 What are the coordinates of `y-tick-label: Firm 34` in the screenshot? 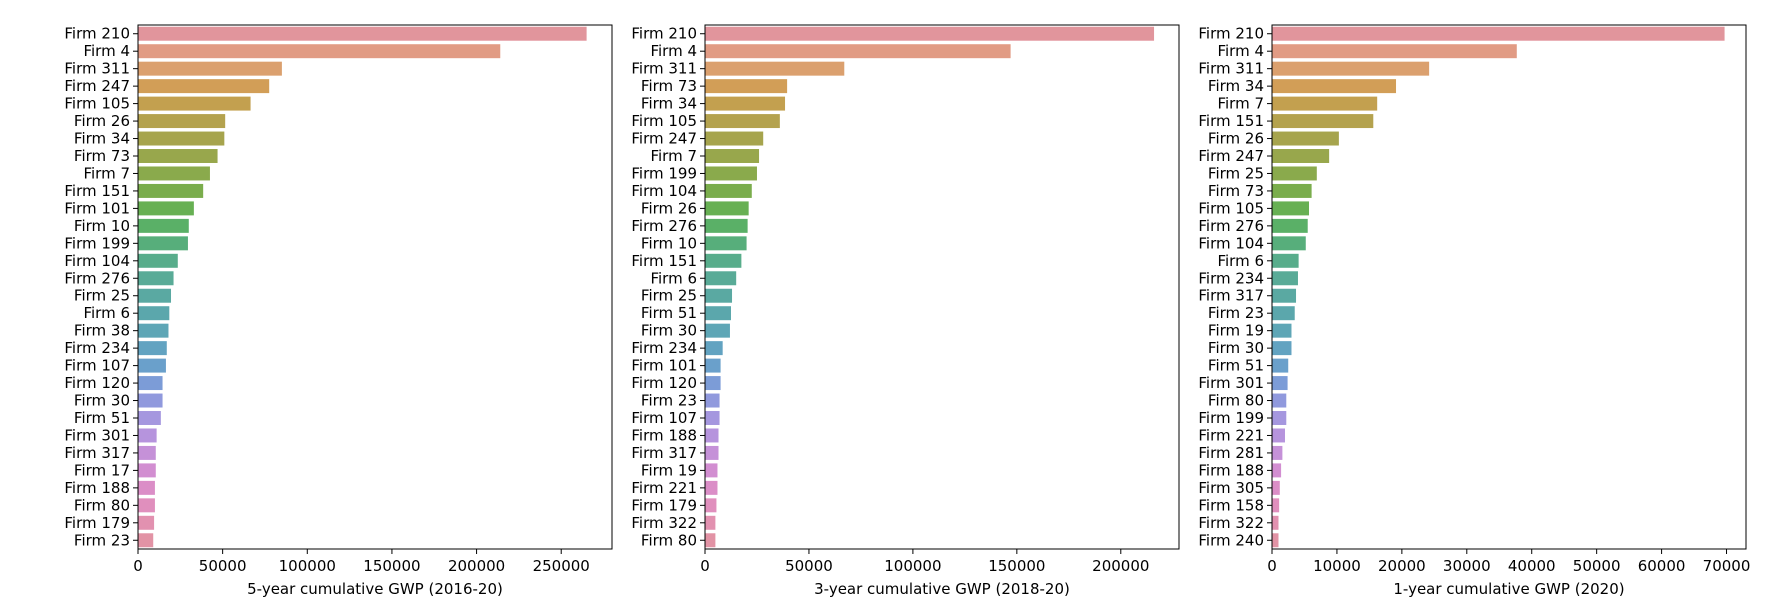 It's located at (669, 104).